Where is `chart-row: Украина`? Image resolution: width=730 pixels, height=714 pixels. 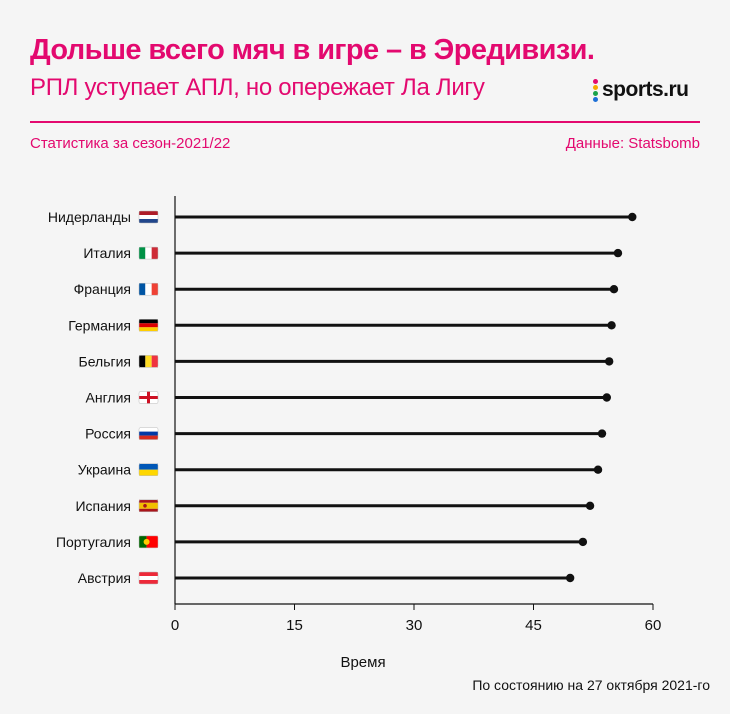
chart-row: Украина is located at coordinates (340, 470).